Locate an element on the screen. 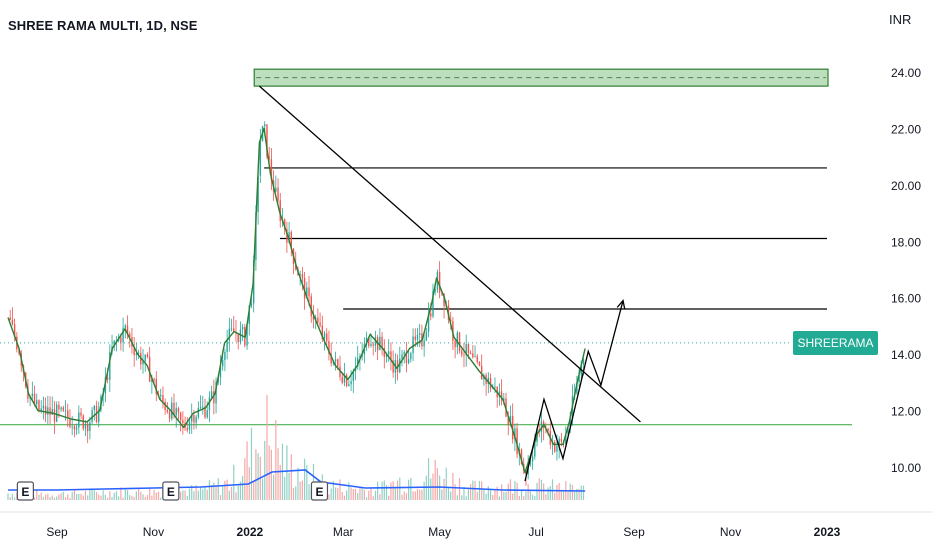  earnings-marker-box is located at coordinates (25, 491).